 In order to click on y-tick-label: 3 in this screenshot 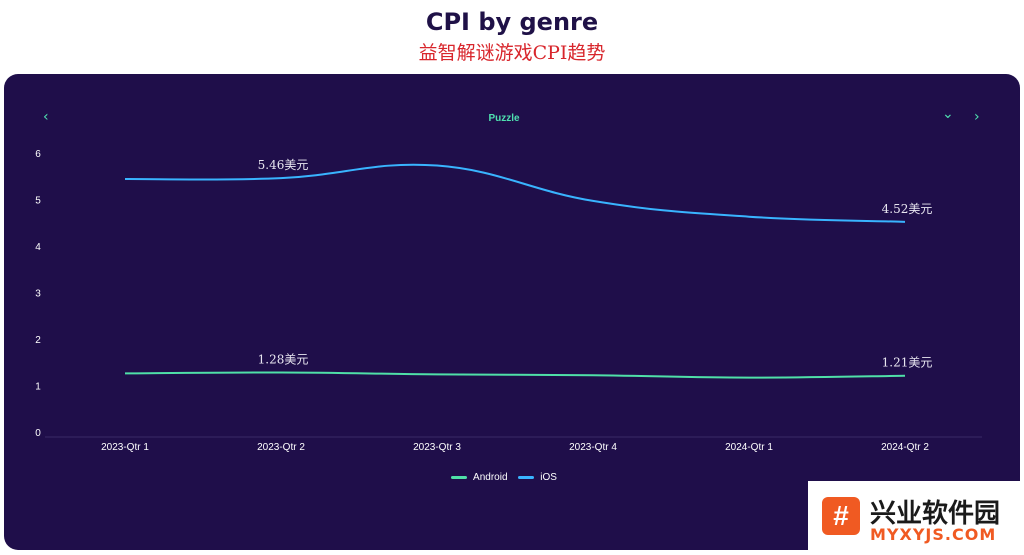, I will do `click(38, 294)`.